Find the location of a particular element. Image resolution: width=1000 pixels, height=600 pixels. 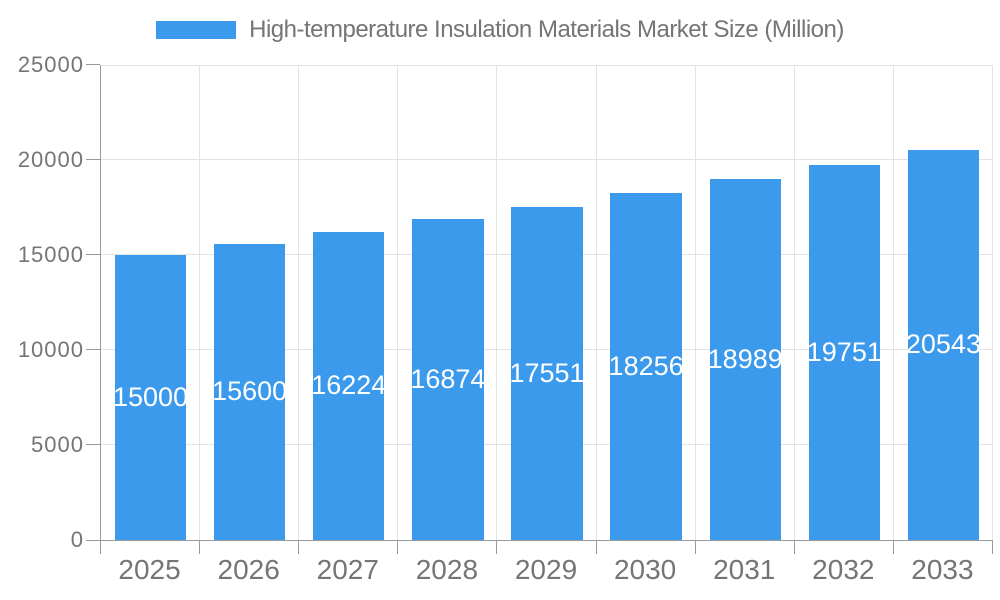

bar-slot: 15000 is located at coordinates (150, 302).